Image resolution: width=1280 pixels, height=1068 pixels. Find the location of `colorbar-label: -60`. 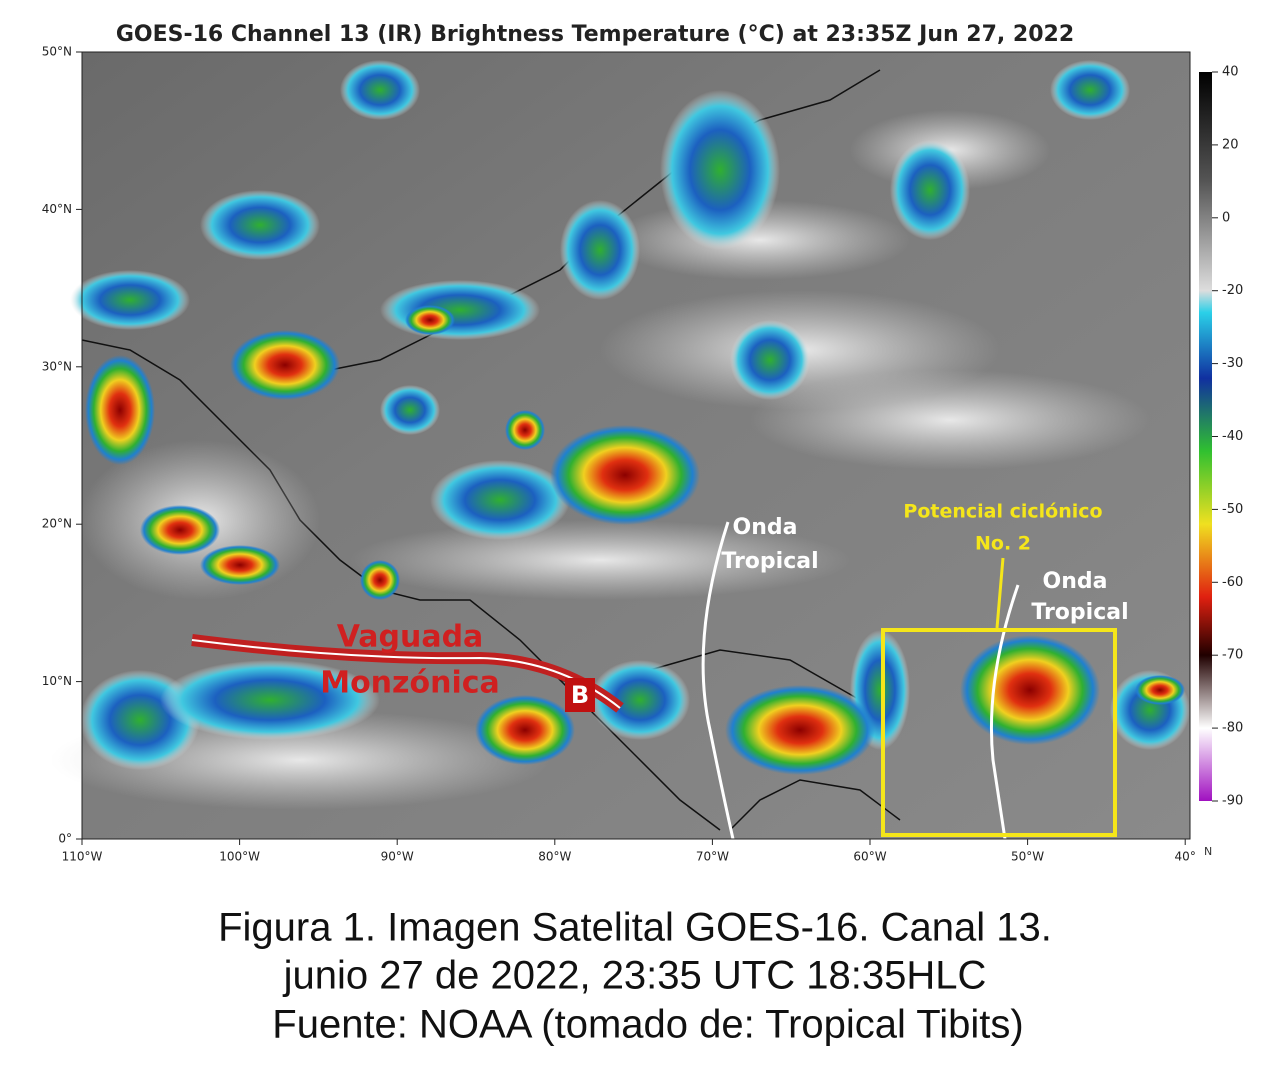

colorbar-label: -60 is located at coordinates (1232, 582).